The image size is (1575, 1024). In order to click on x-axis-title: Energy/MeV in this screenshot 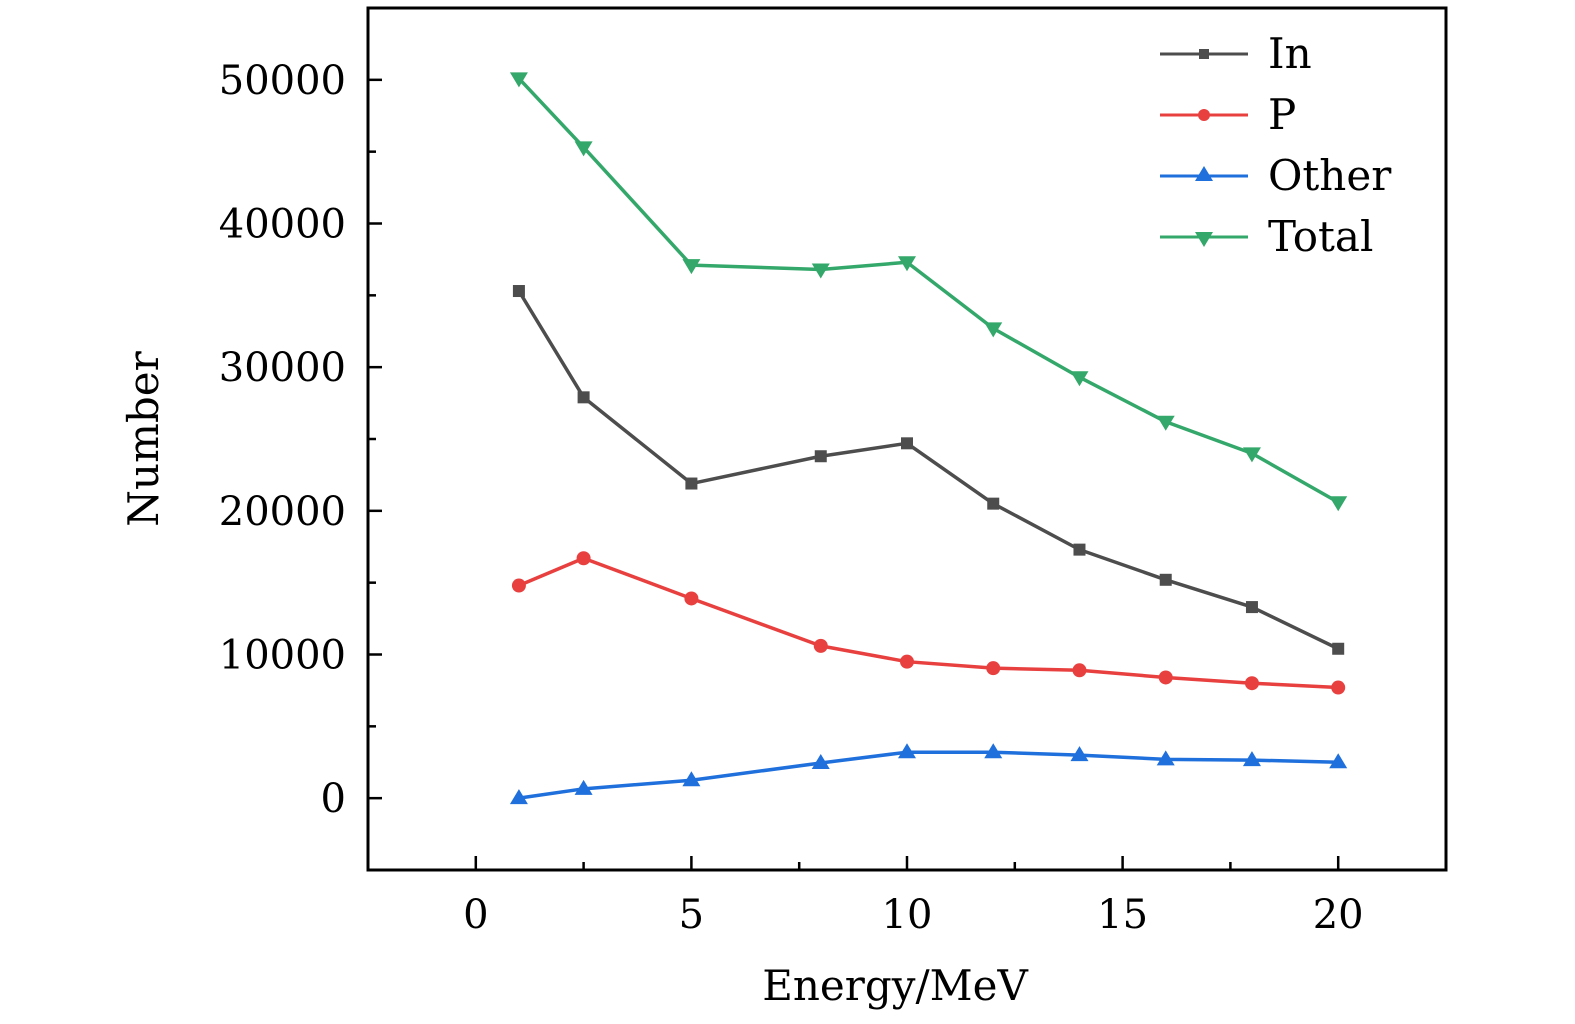, I will do `click(895, 985)`.